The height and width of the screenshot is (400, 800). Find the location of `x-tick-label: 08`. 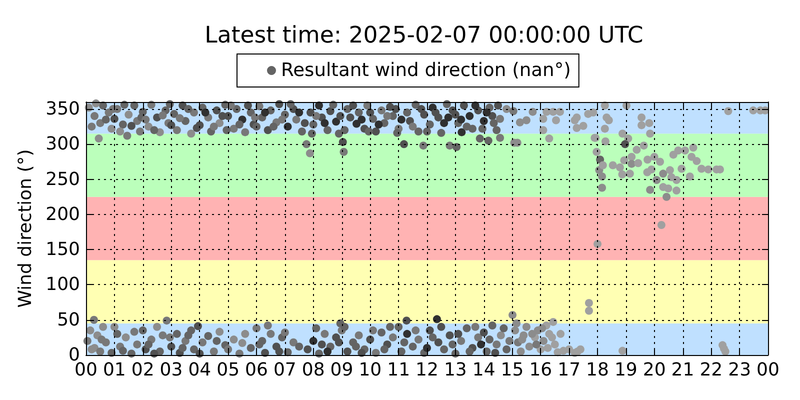

x-tick-label: 08 is located at coordinates (313, 370).